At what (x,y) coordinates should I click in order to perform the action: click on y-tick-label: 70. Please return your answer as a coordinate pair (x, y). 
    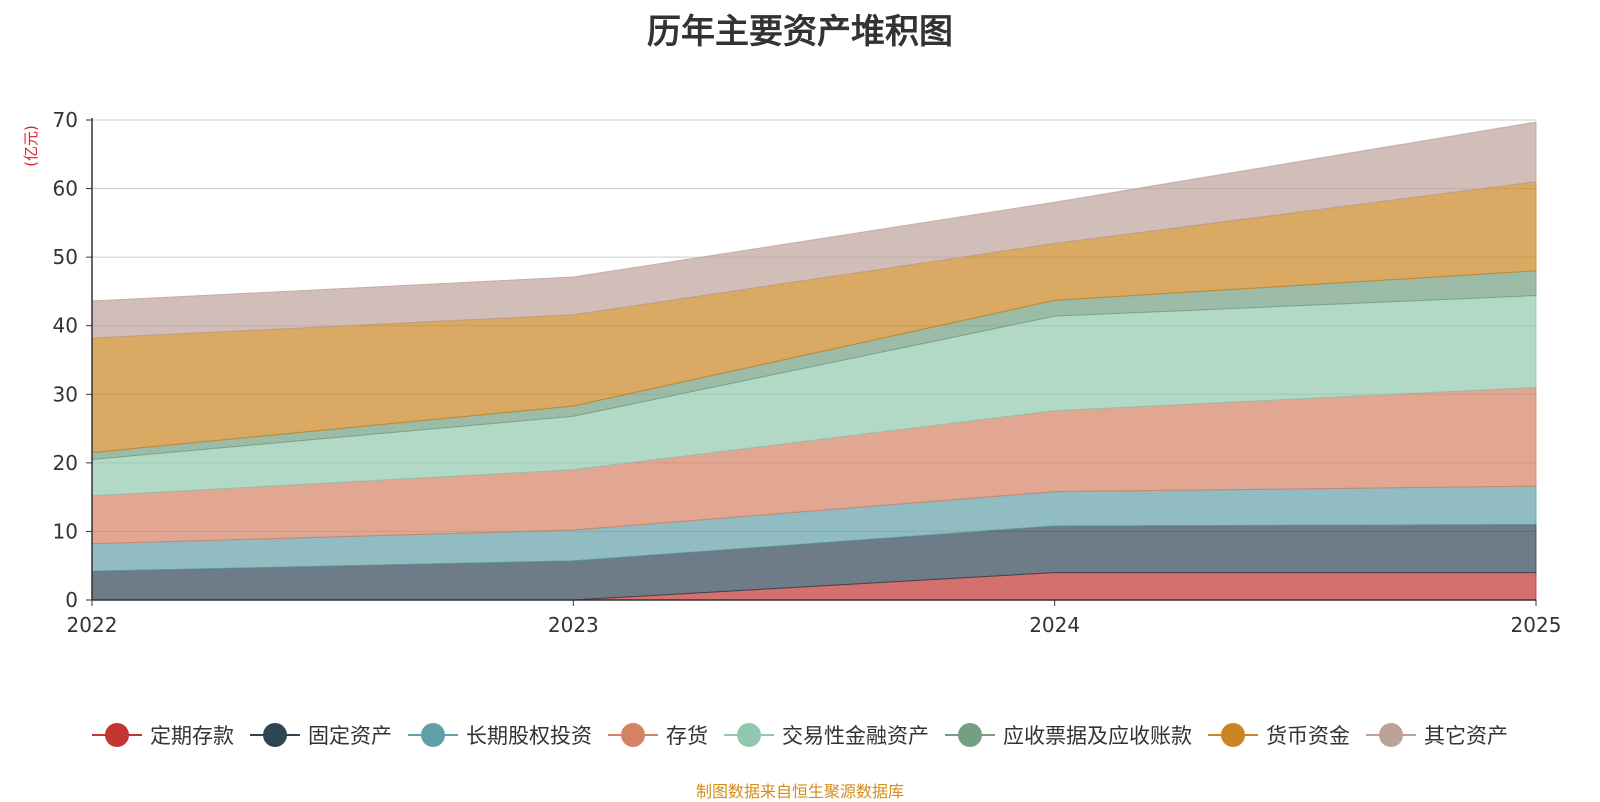
    Looking at the image, I should click on (65, 120).